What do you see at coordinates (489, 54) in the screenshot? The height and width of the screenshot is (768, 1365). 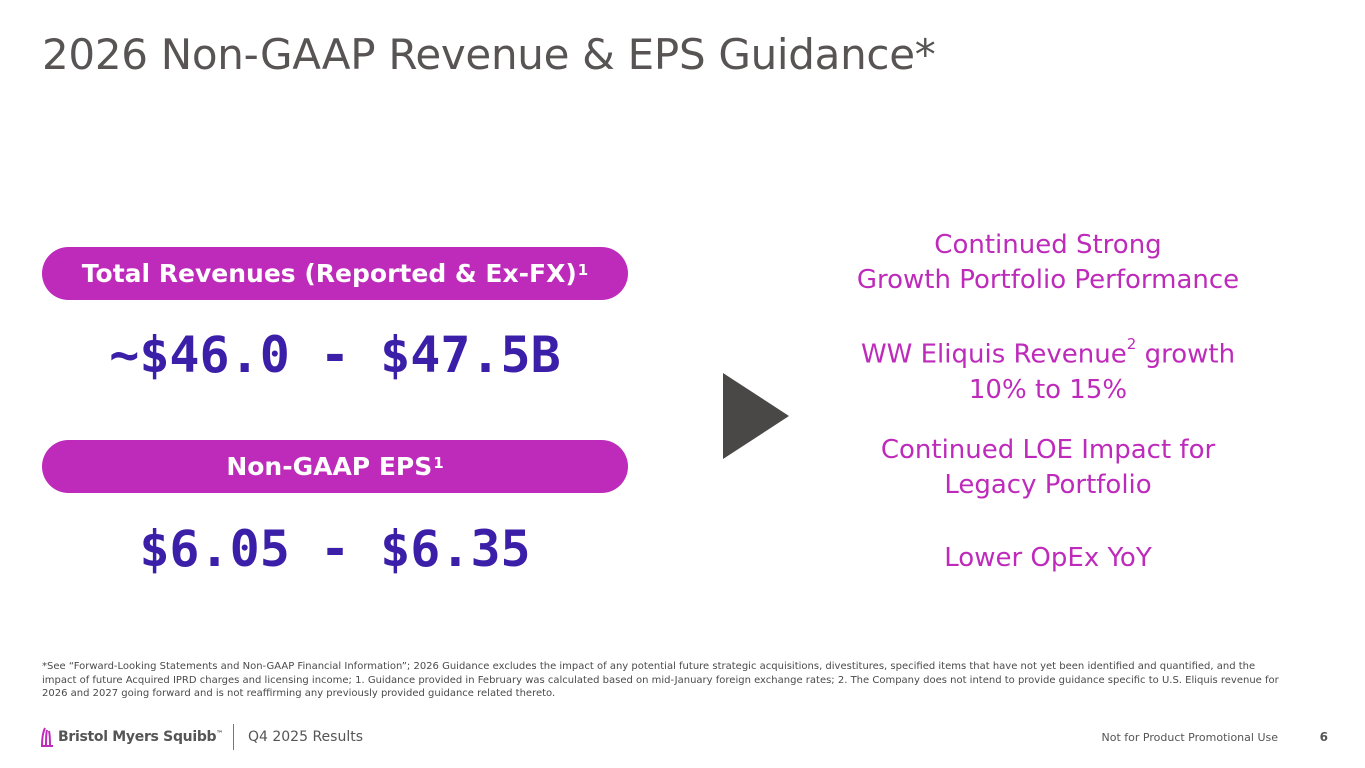 I see `page-title: 2026 Non-GAAP Revenue & EPS Guidance*` at bounding box center [489, 54].